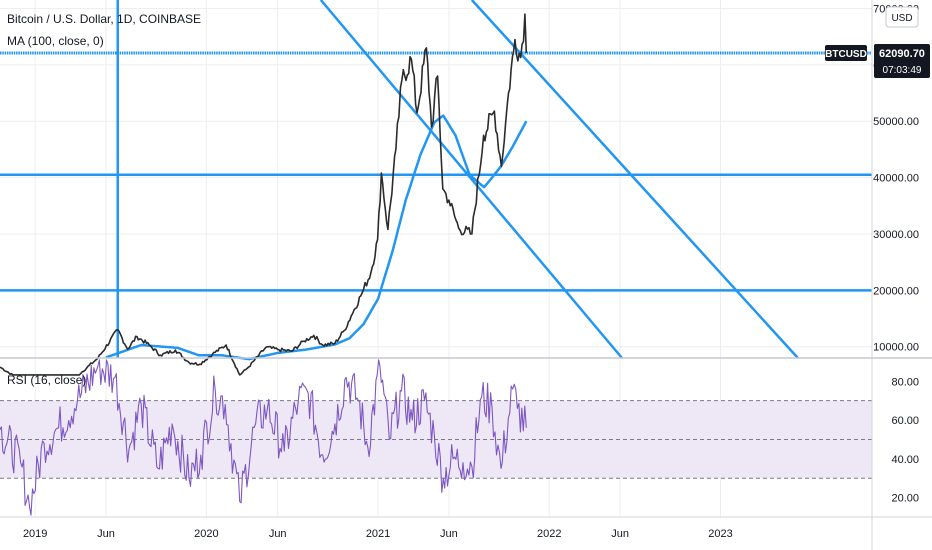 The width and height of the screenshot is (932, 550). What do you see at coordinates (902, 54) in the screenshot?
I see `last-price-value: 62090.70` at bounding box center [902, 54].